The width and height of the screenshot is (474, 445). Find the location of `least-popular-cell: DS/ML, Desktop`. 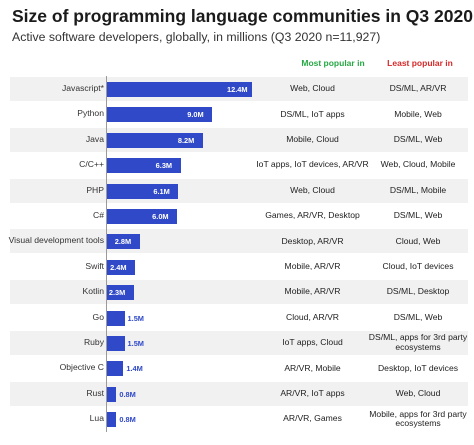

least-popular-cell: DS/ML, Desktop is located at coordinates (418, 291).